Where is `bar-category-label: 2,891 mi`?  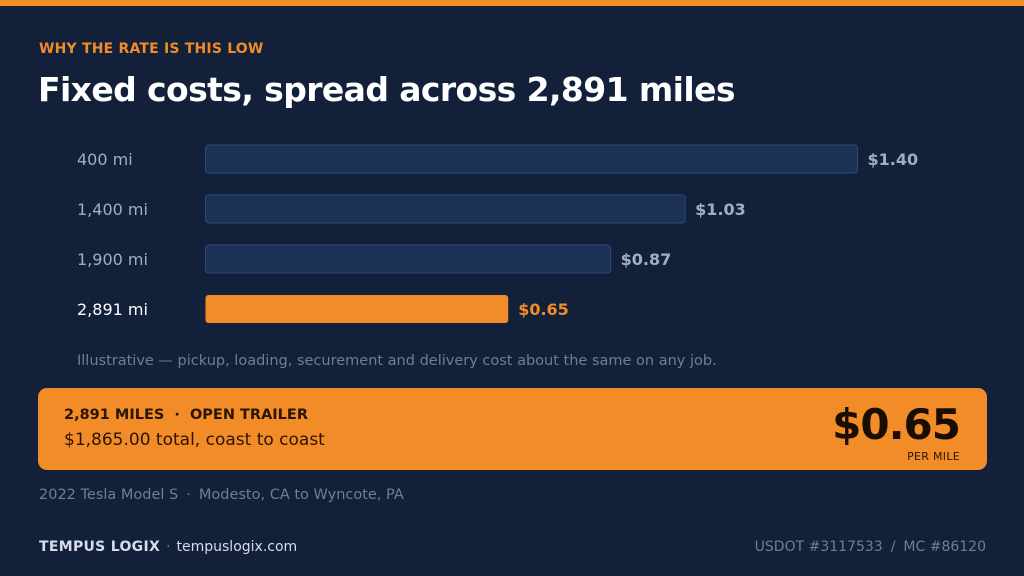
bar-category-label: 2,891 mi is located at coordinates (112, 309).